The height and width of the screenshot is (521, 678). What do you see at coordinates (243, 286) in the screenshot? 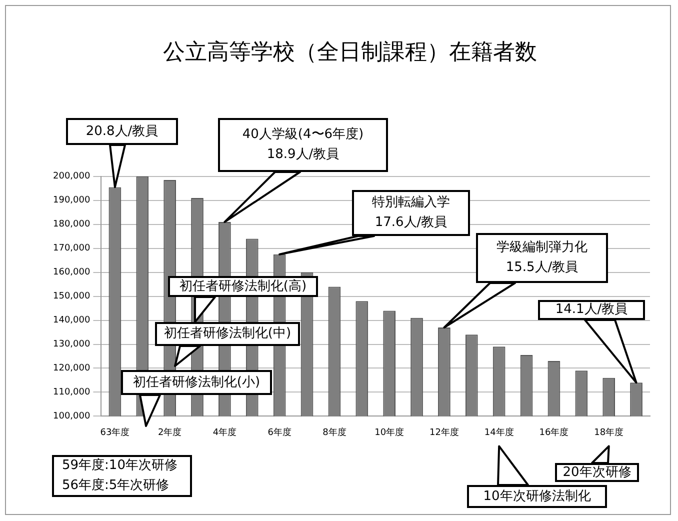
I see `annotation: 初任者研修法制化(高)` at bounding box center [243, 286].